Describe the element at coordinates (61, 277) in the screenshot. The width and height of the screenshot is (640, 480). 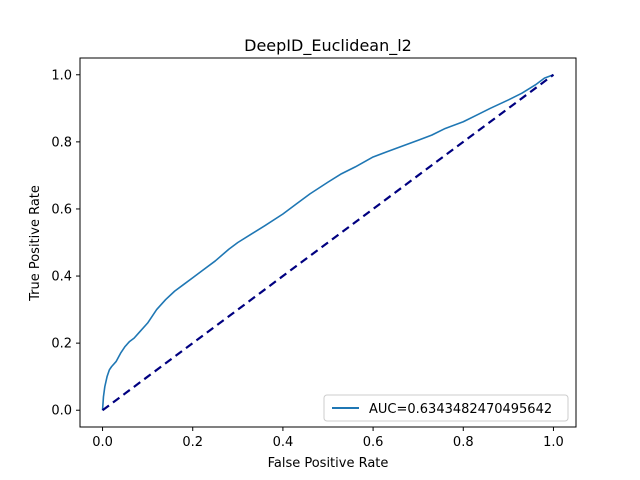
I see `y-tick-label: 0.4` at that location.